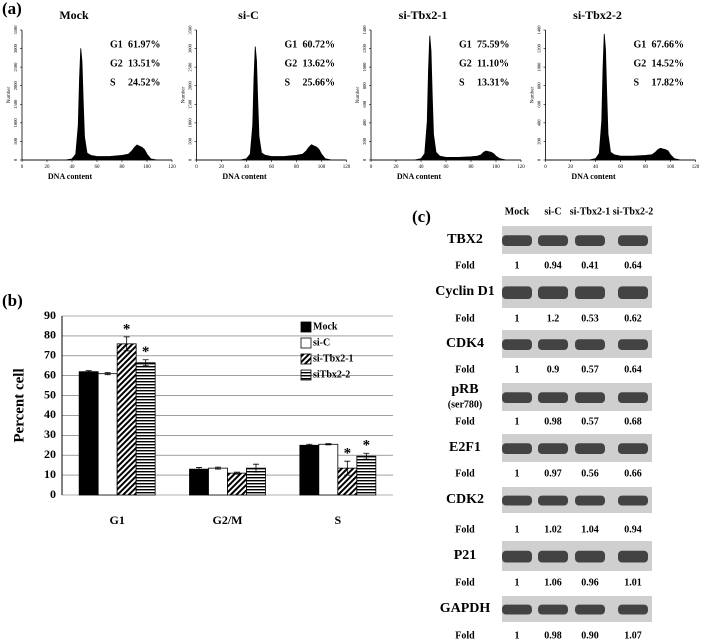 The image size is (709, 640). What do you see at coordinates (22, 167) in the screenshot?
I see `x-tick-label: 0` at bounding box center [22, 167].